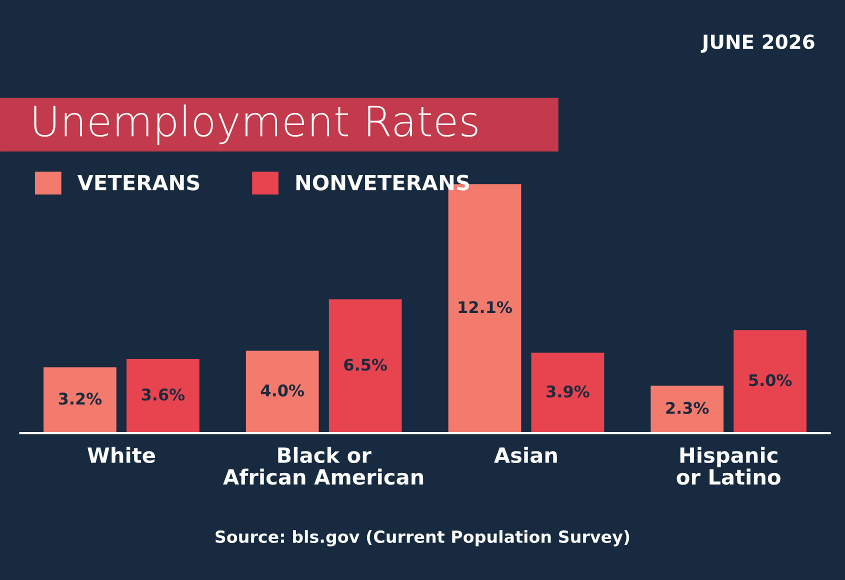  I want to click on chart-subtitle: JUNE 2026, so click(757, 43).